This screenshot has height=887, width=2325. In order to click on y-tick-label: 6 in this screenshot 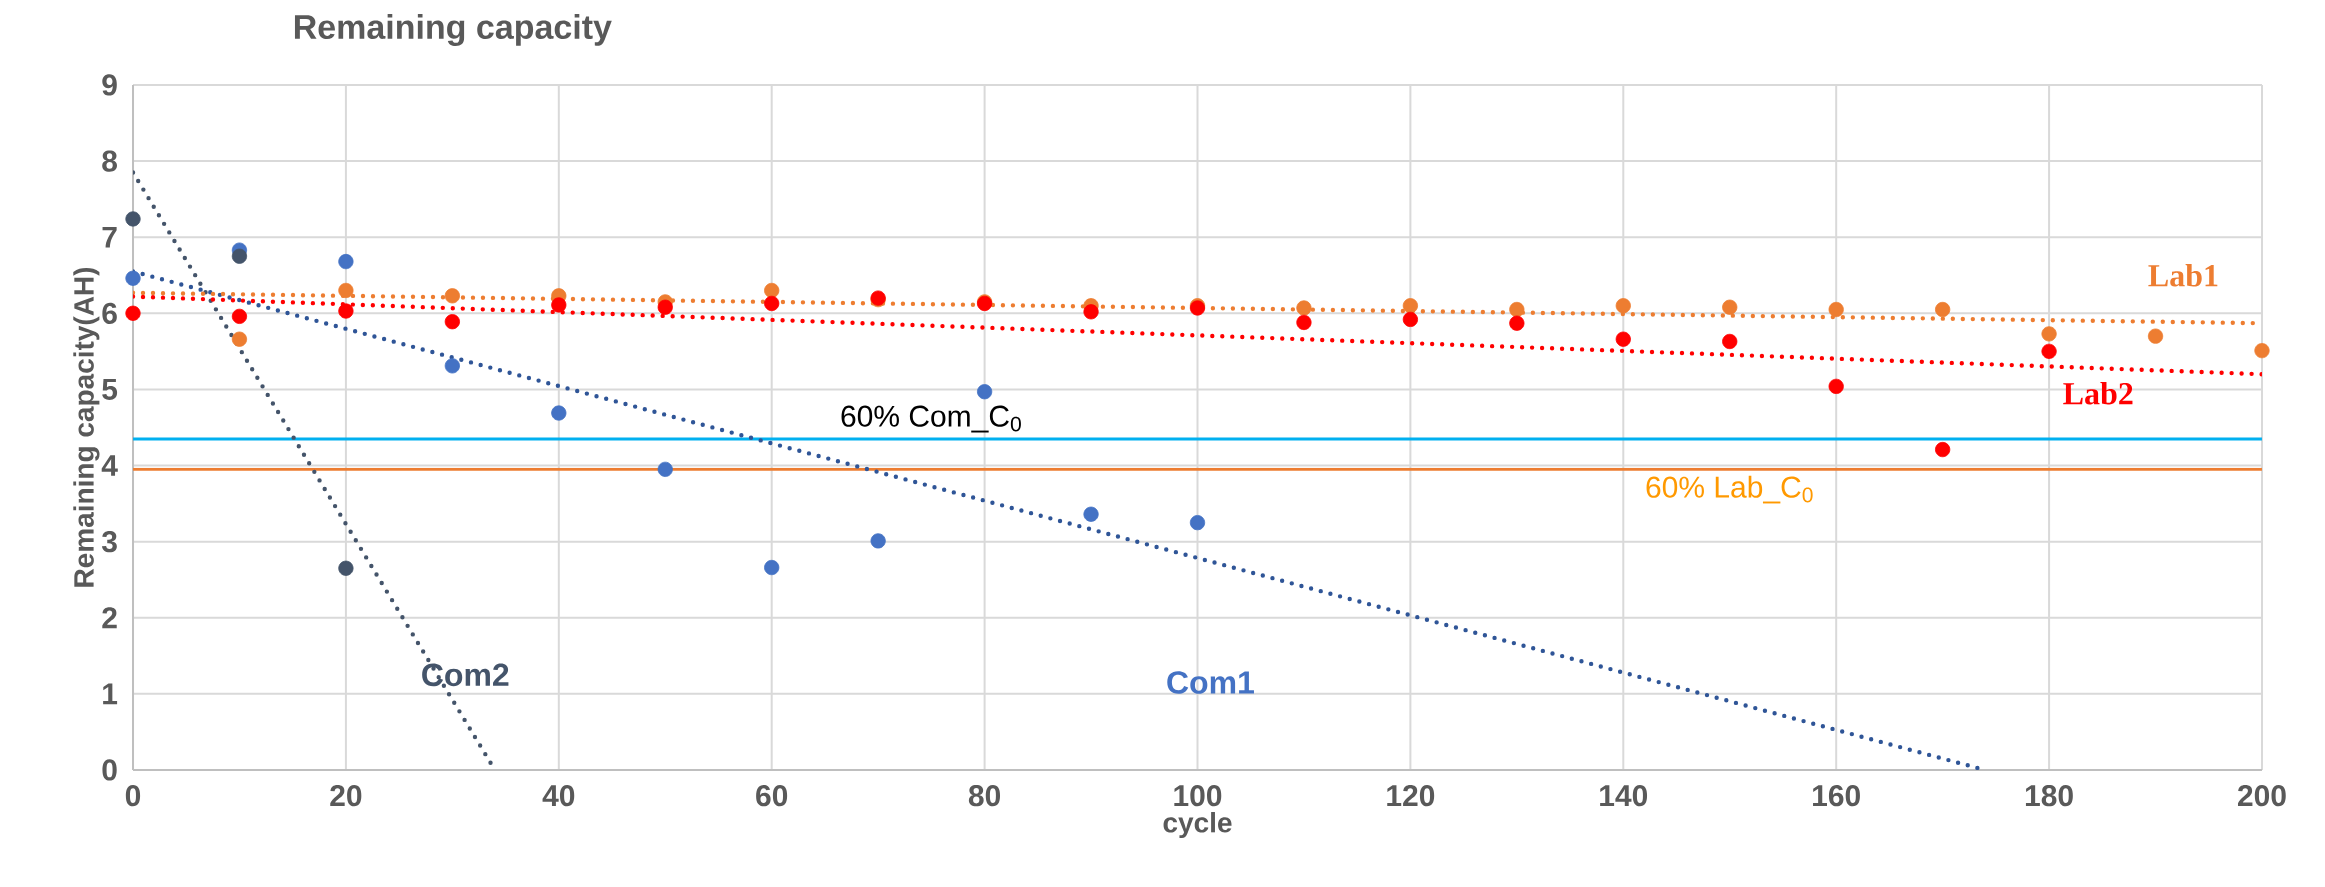, I will do `click(109, 313)`.